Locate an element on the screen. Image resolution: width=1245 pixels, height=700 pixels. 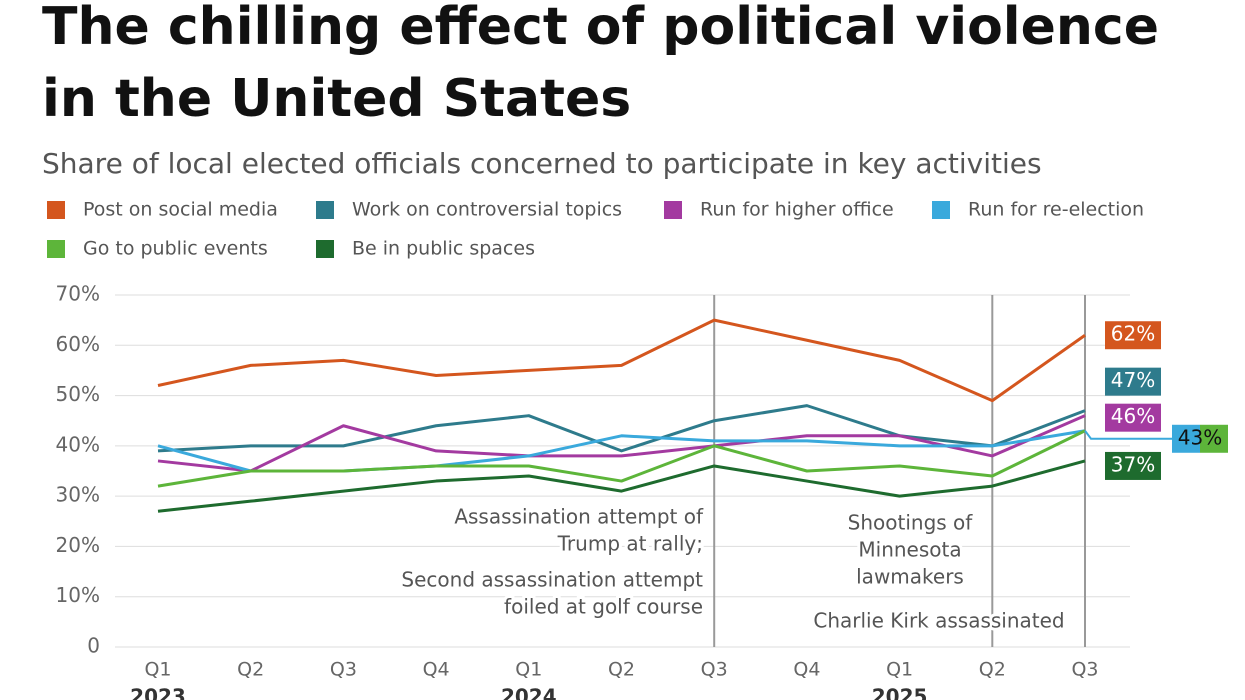
legend-label: Work on controversial topics is located at coordinates (487, 210).